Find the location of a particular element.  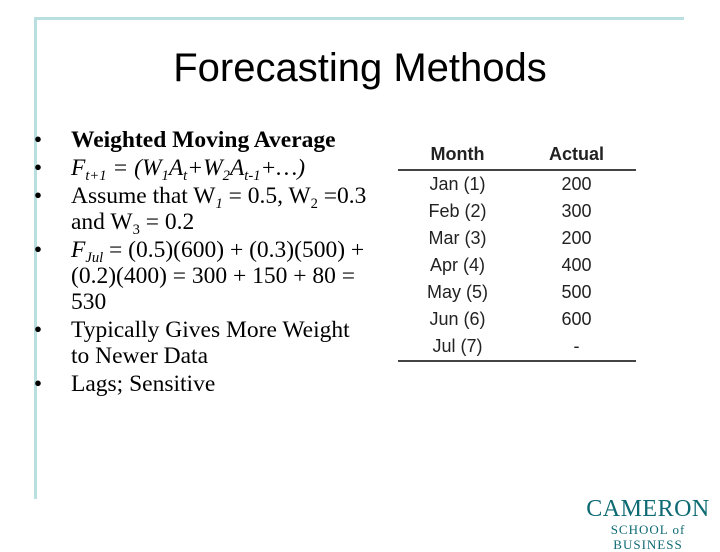

bullet-text: Lags; Sensitive is located at coordinates (143, 384).